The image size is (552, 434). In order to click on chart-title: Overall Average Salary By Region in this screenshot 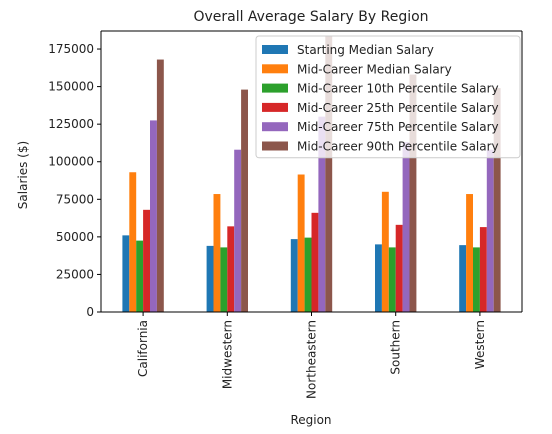, I will do `click(310, 17)`.